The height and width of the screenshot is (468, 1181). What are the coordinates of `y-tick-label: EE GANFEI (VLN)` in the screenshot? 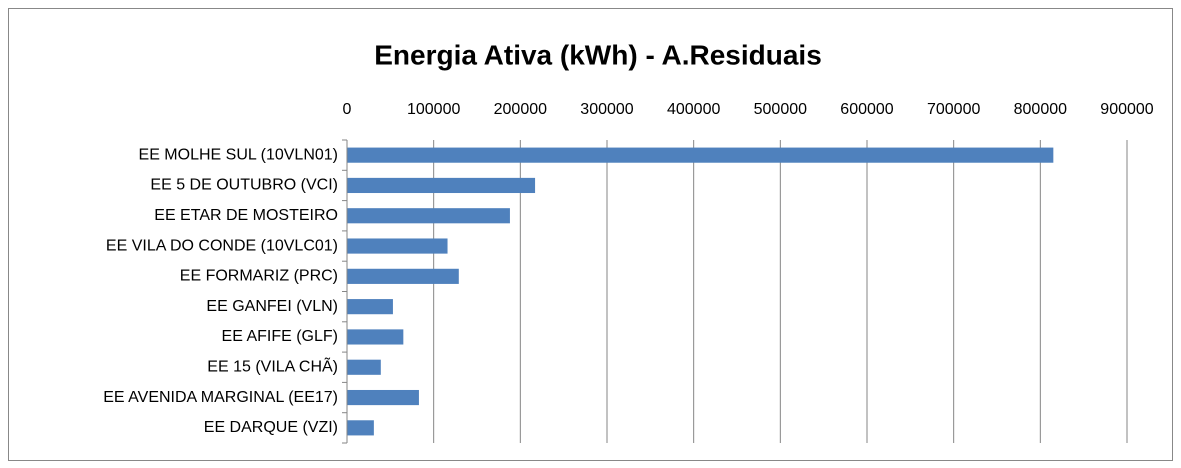 It's located at (272, 306).